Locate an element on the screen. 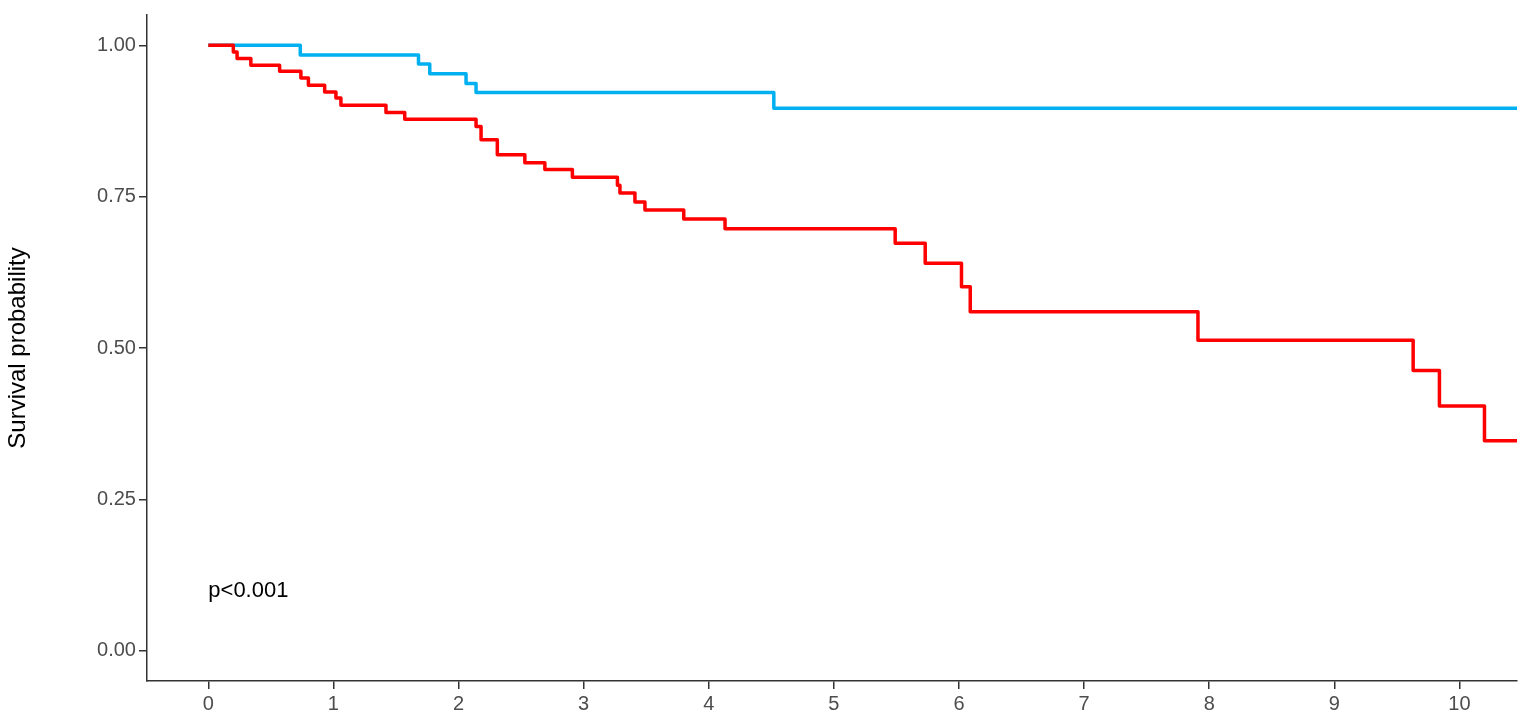 The width and height of the screenshot is (1518, 721). x-tick-label: 7 is located at coordinates (1084, 702).